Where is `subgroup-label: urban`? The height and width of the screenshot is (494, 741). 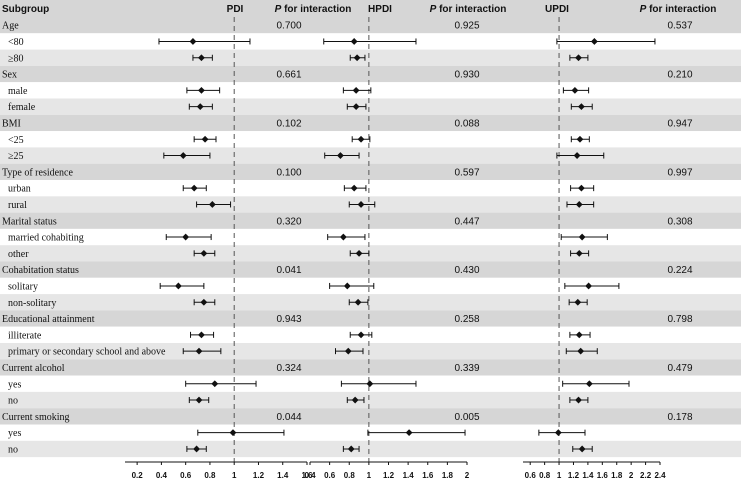
subgroup-label: urban is located at coordinates (19, 189).